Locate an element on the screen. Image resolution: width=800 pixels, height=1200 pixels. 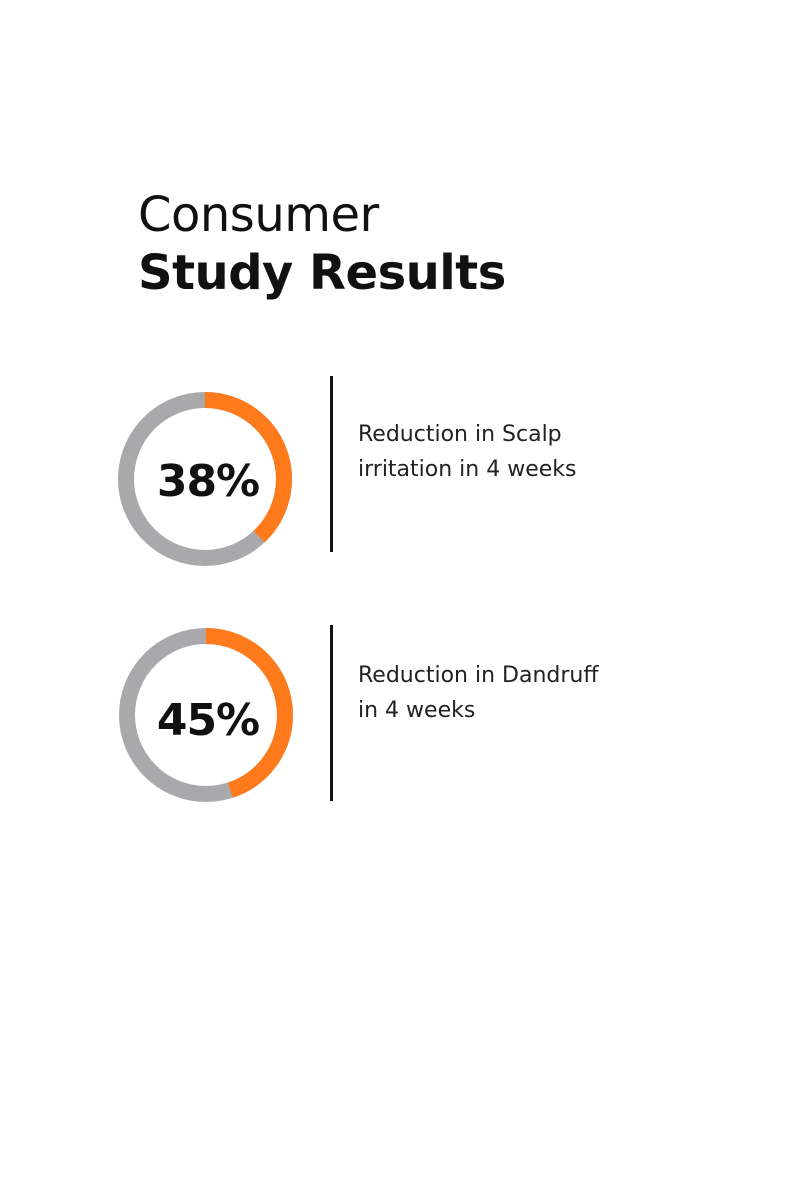
stat-dandruff: 45% Reduction in Dandruff in 4 weeks is located at coordinates (410, 715).